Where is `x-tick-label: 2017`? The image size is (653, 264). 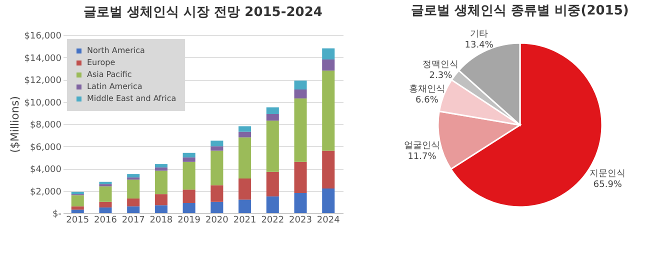
x-tick-label: 2017 is located at coordinates (133, 221).